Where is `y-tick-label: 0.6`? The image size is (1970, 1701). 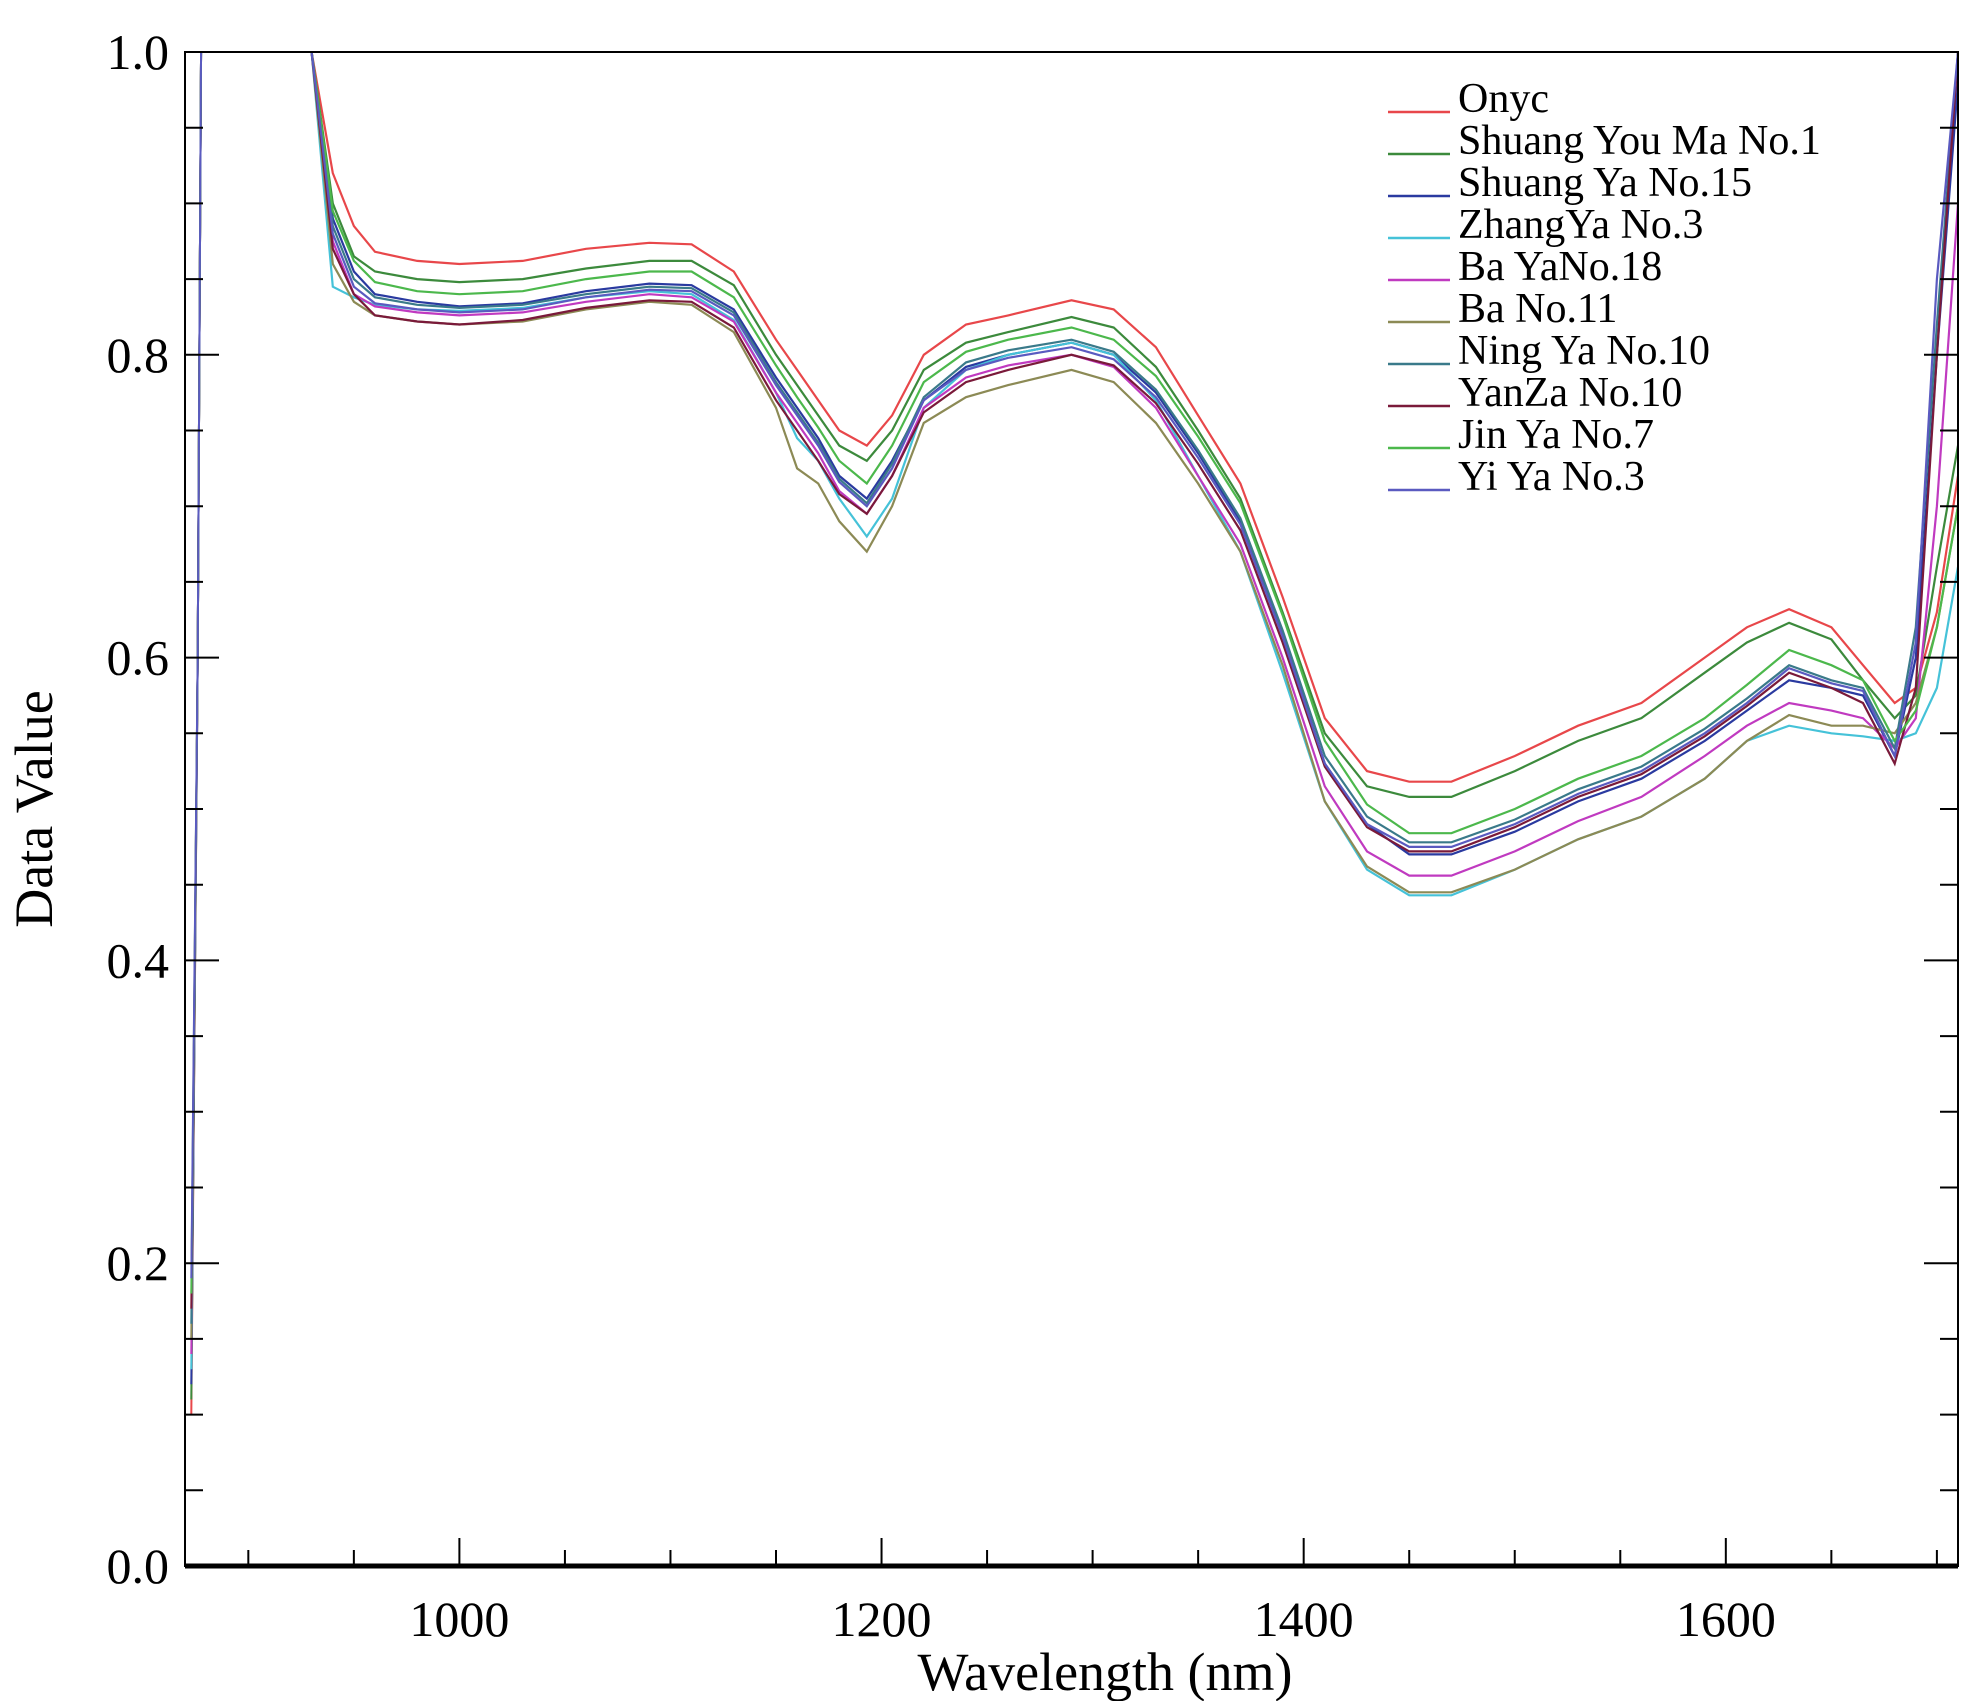
y-tick-label: 0.6 is located at coordinates (138, 658).